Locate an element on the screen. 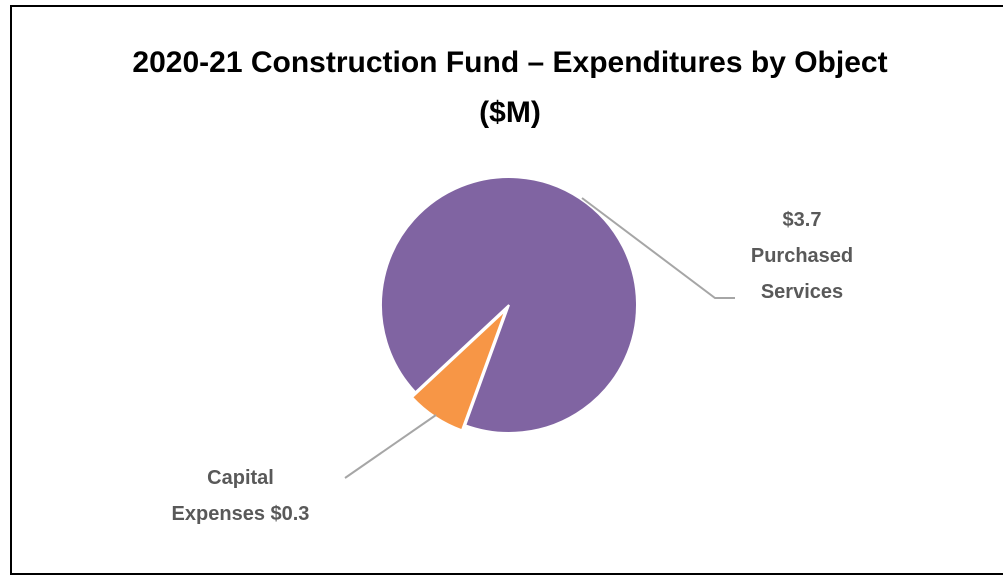  data-label: Capital Expenses $0.3 is located at coordinates (240, 496).